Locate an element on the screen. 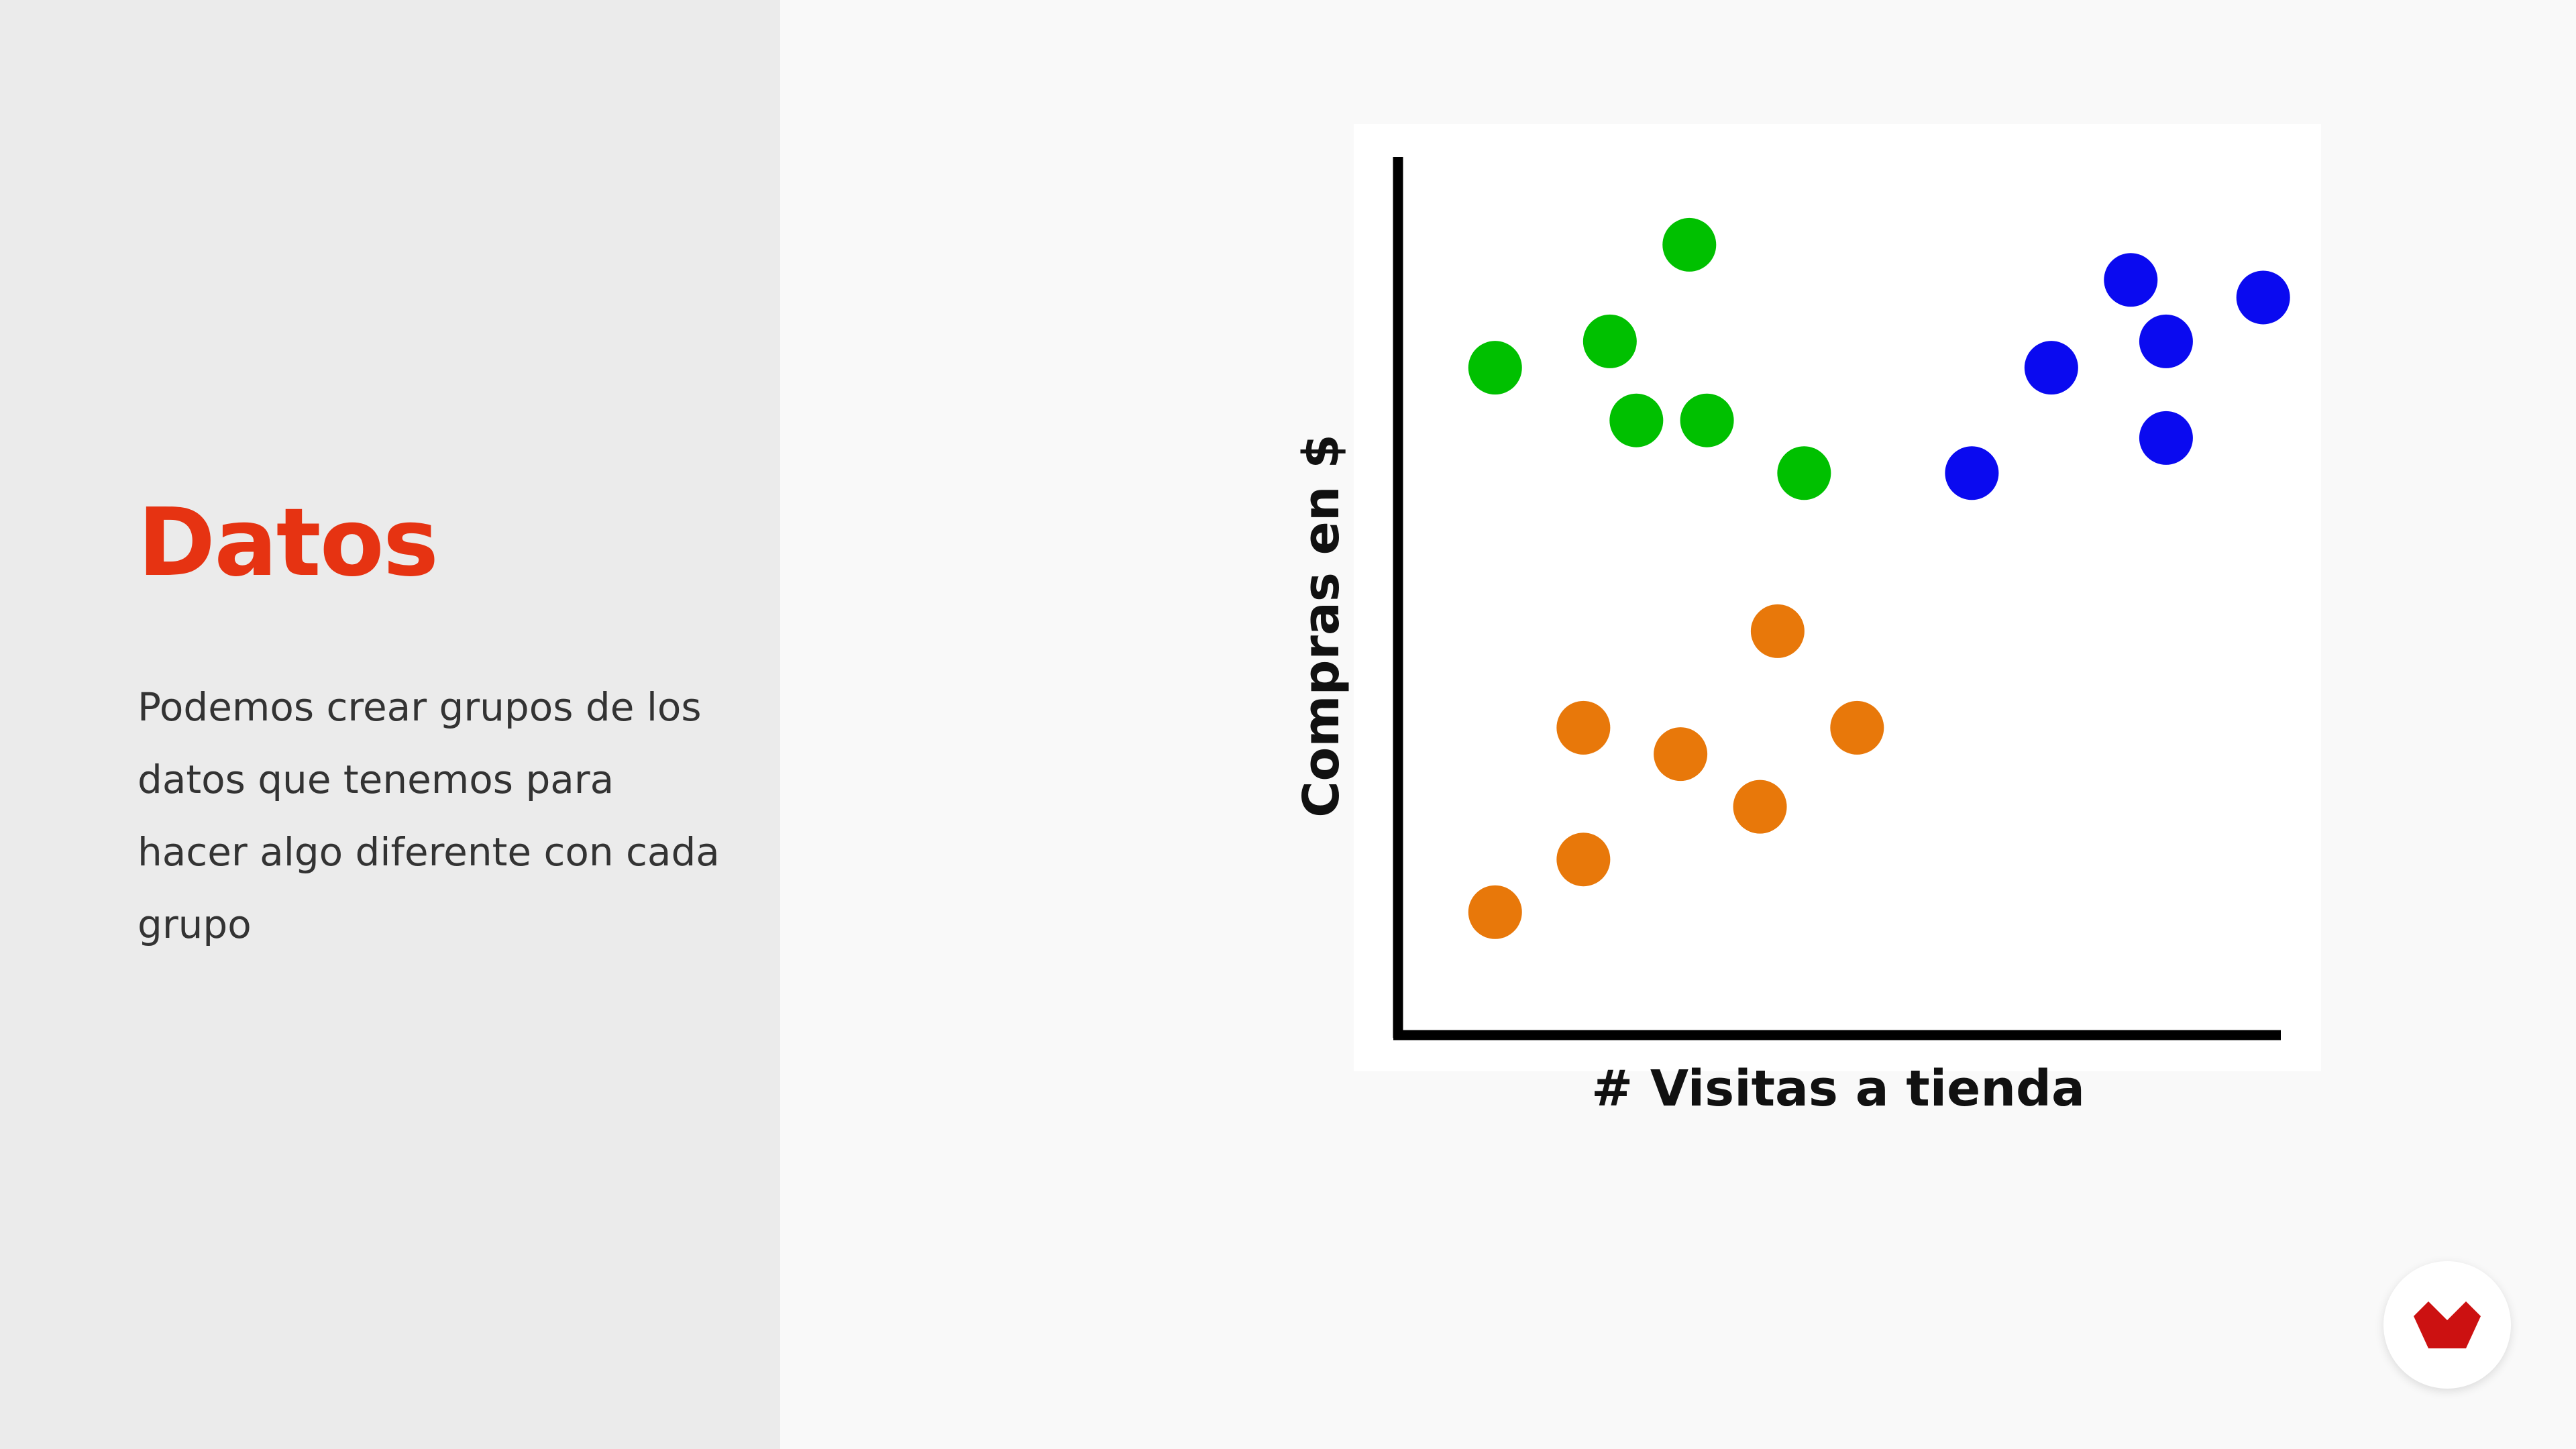 This screenshot has width=2576, height=1449. brand-logo-button is located at coordinates (2447, 1325).